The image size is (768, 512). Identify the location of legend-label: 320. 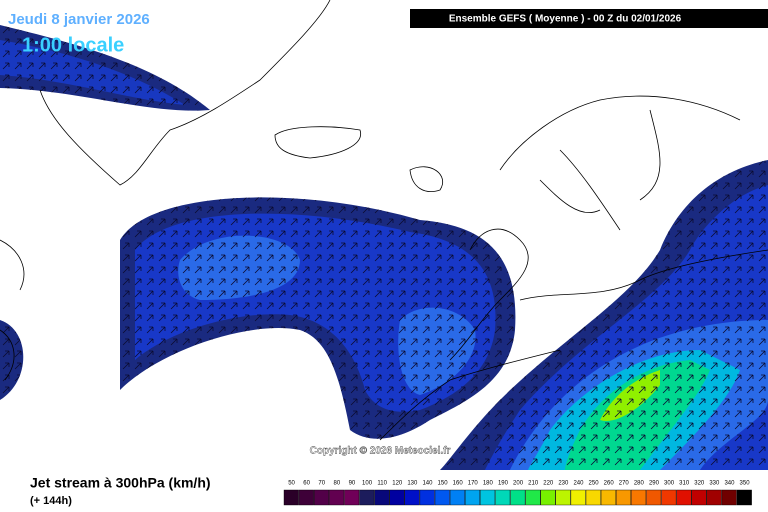
(699, 484).